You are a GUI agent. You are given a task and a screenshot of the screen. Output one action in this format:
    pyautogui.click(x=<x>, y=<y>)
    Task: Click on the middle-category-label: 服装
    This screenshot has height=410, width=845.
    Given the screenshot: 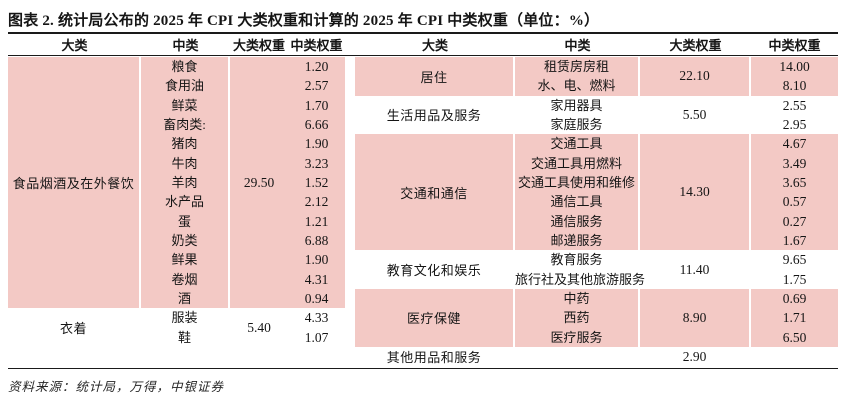 What is the action you would take?
    pyautogui.click(x=184, y=318)
    